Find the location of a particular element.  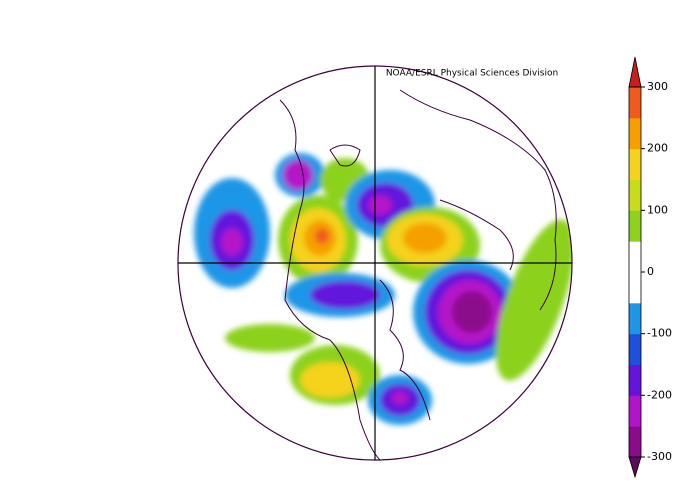

colorbar-tick-label: 200 is located at coordinates (657, 148).